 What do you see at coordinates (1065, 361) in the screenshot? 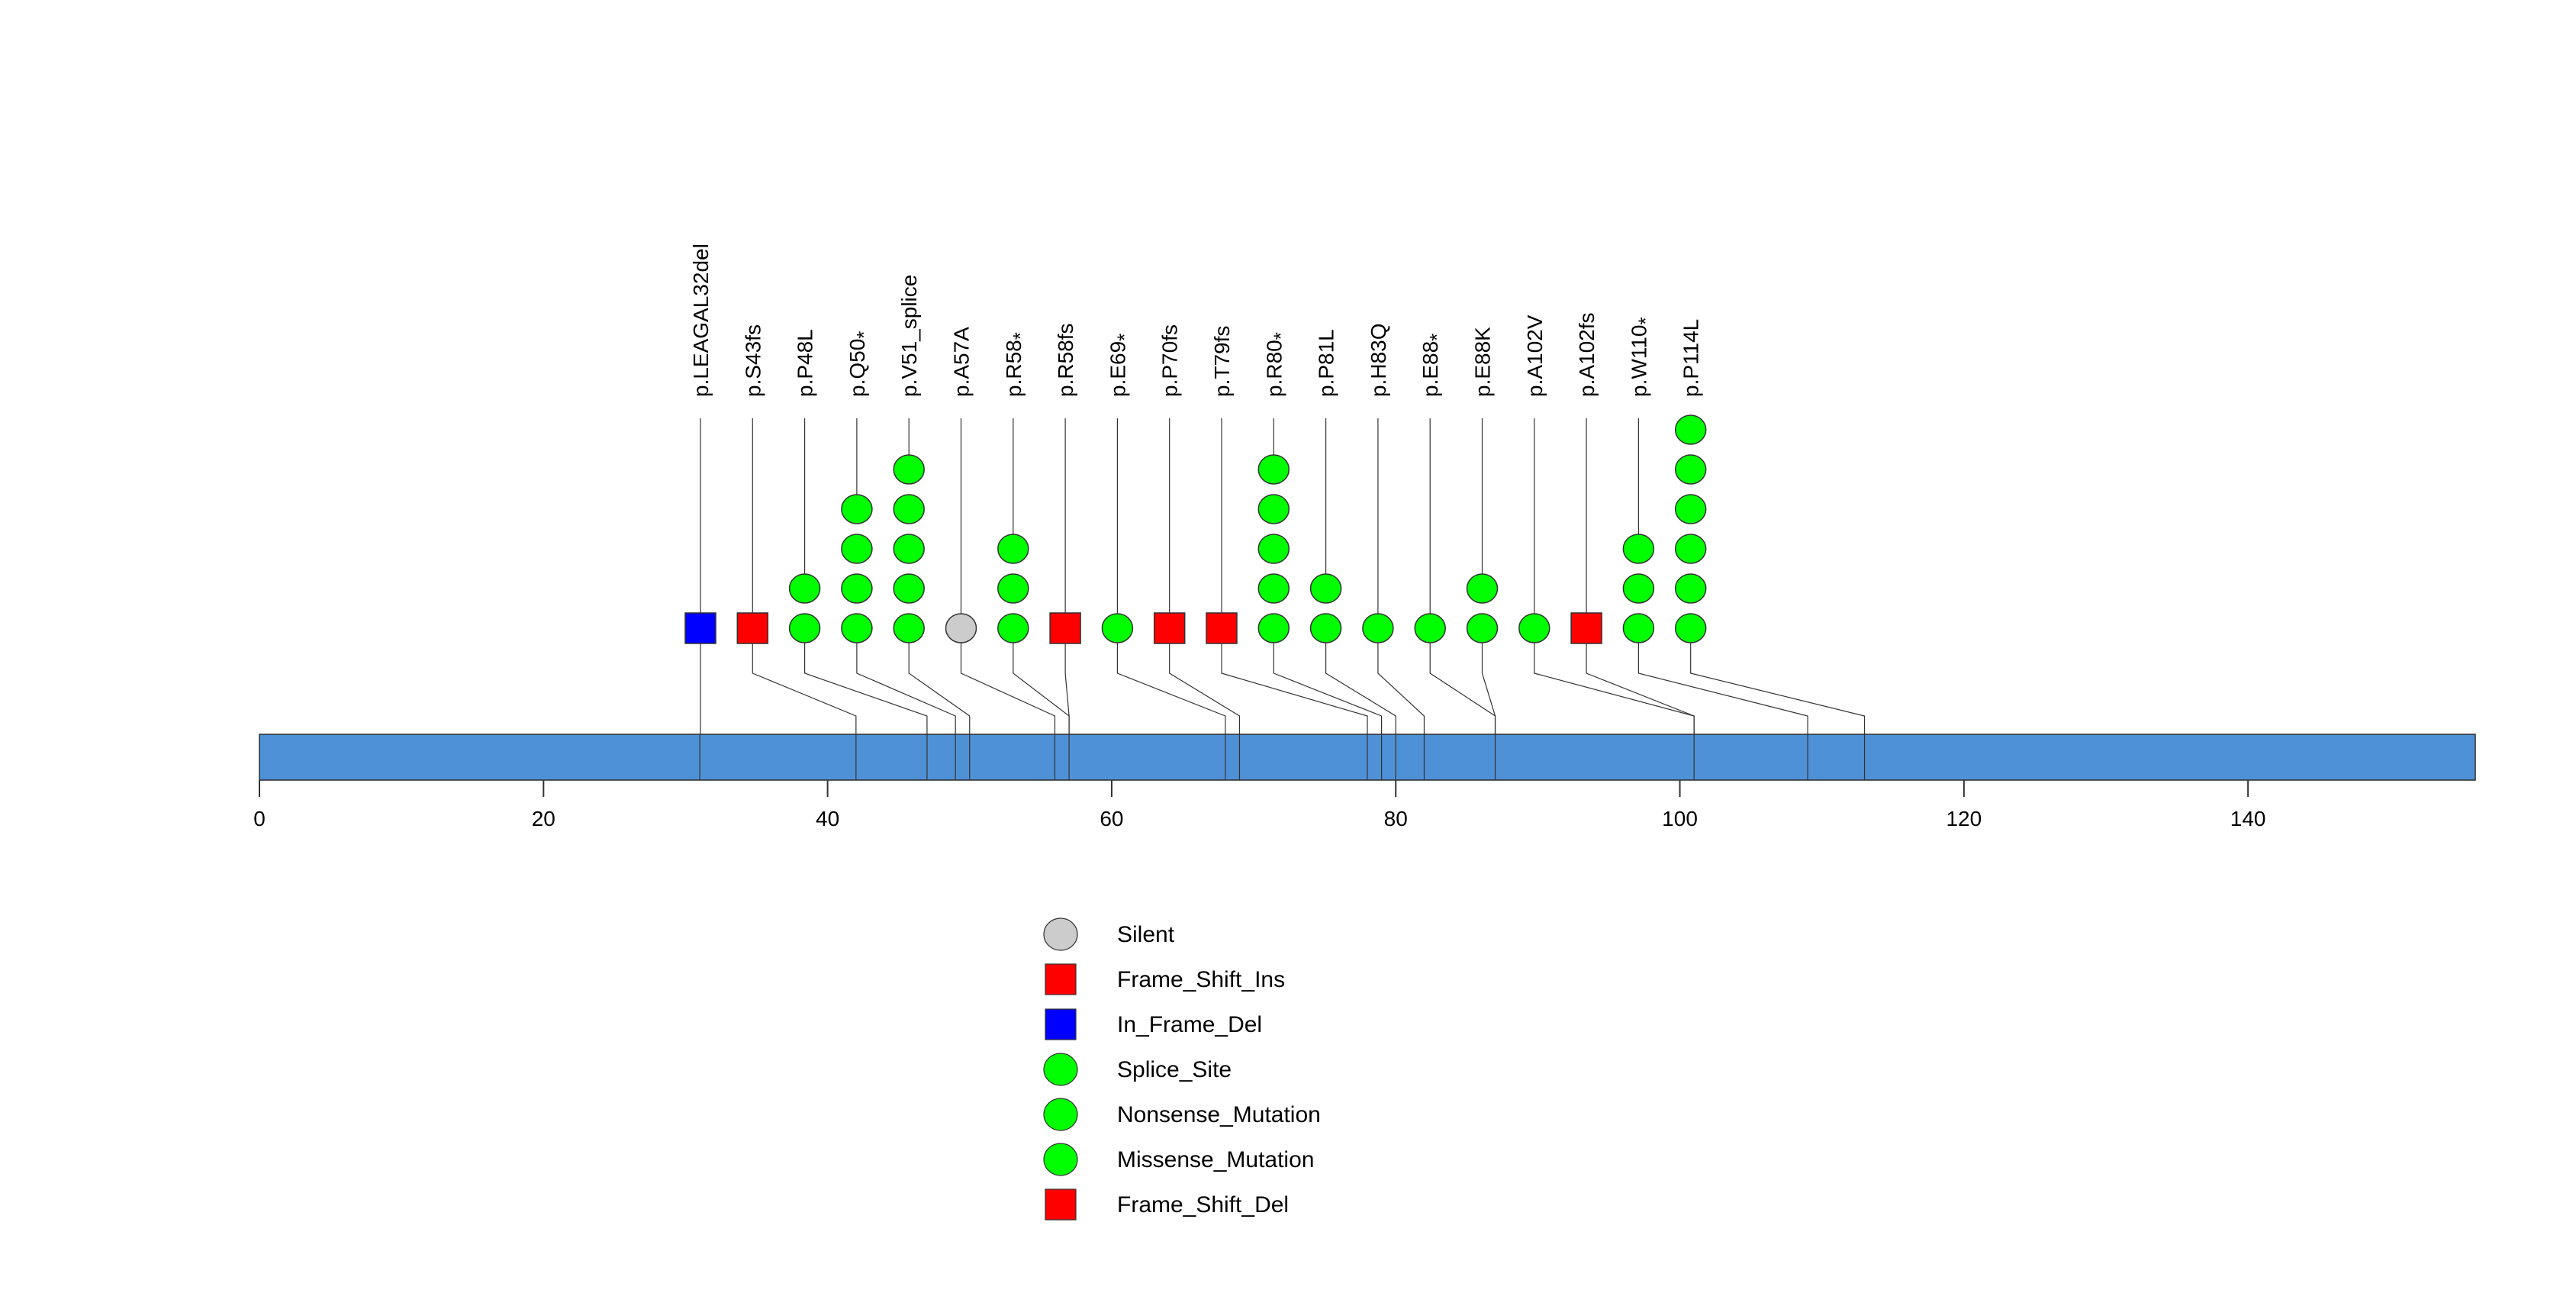
I see `mutation-label: p.R58fs` at bounding box center [1065, 361].